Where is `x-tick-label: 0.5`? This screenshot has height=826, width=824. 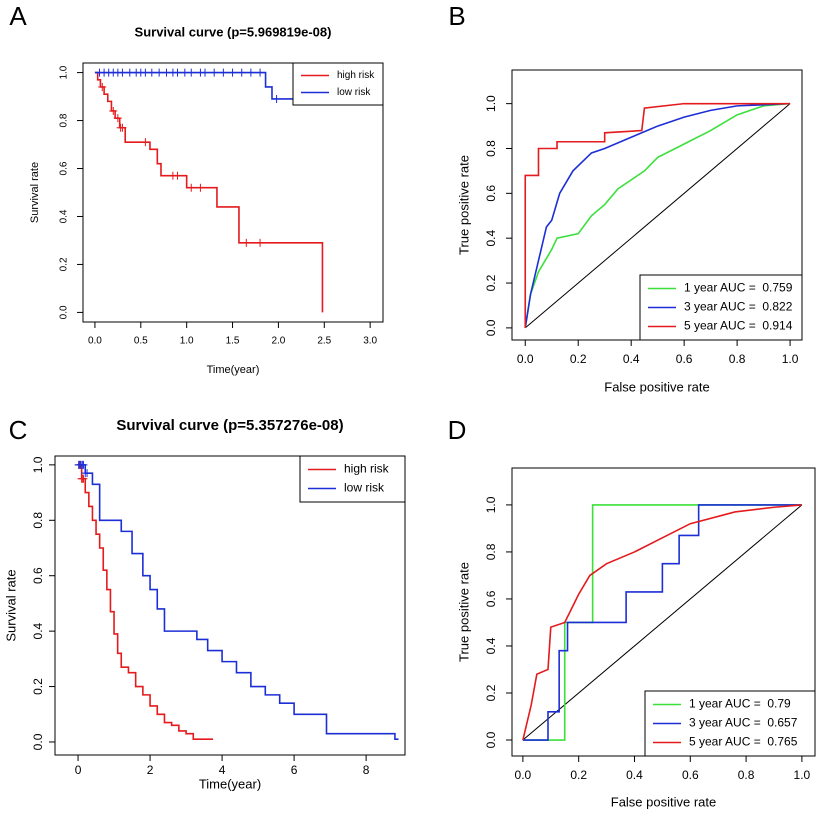
x-tick-label: 0.5 is located at coordinates (141, 341).